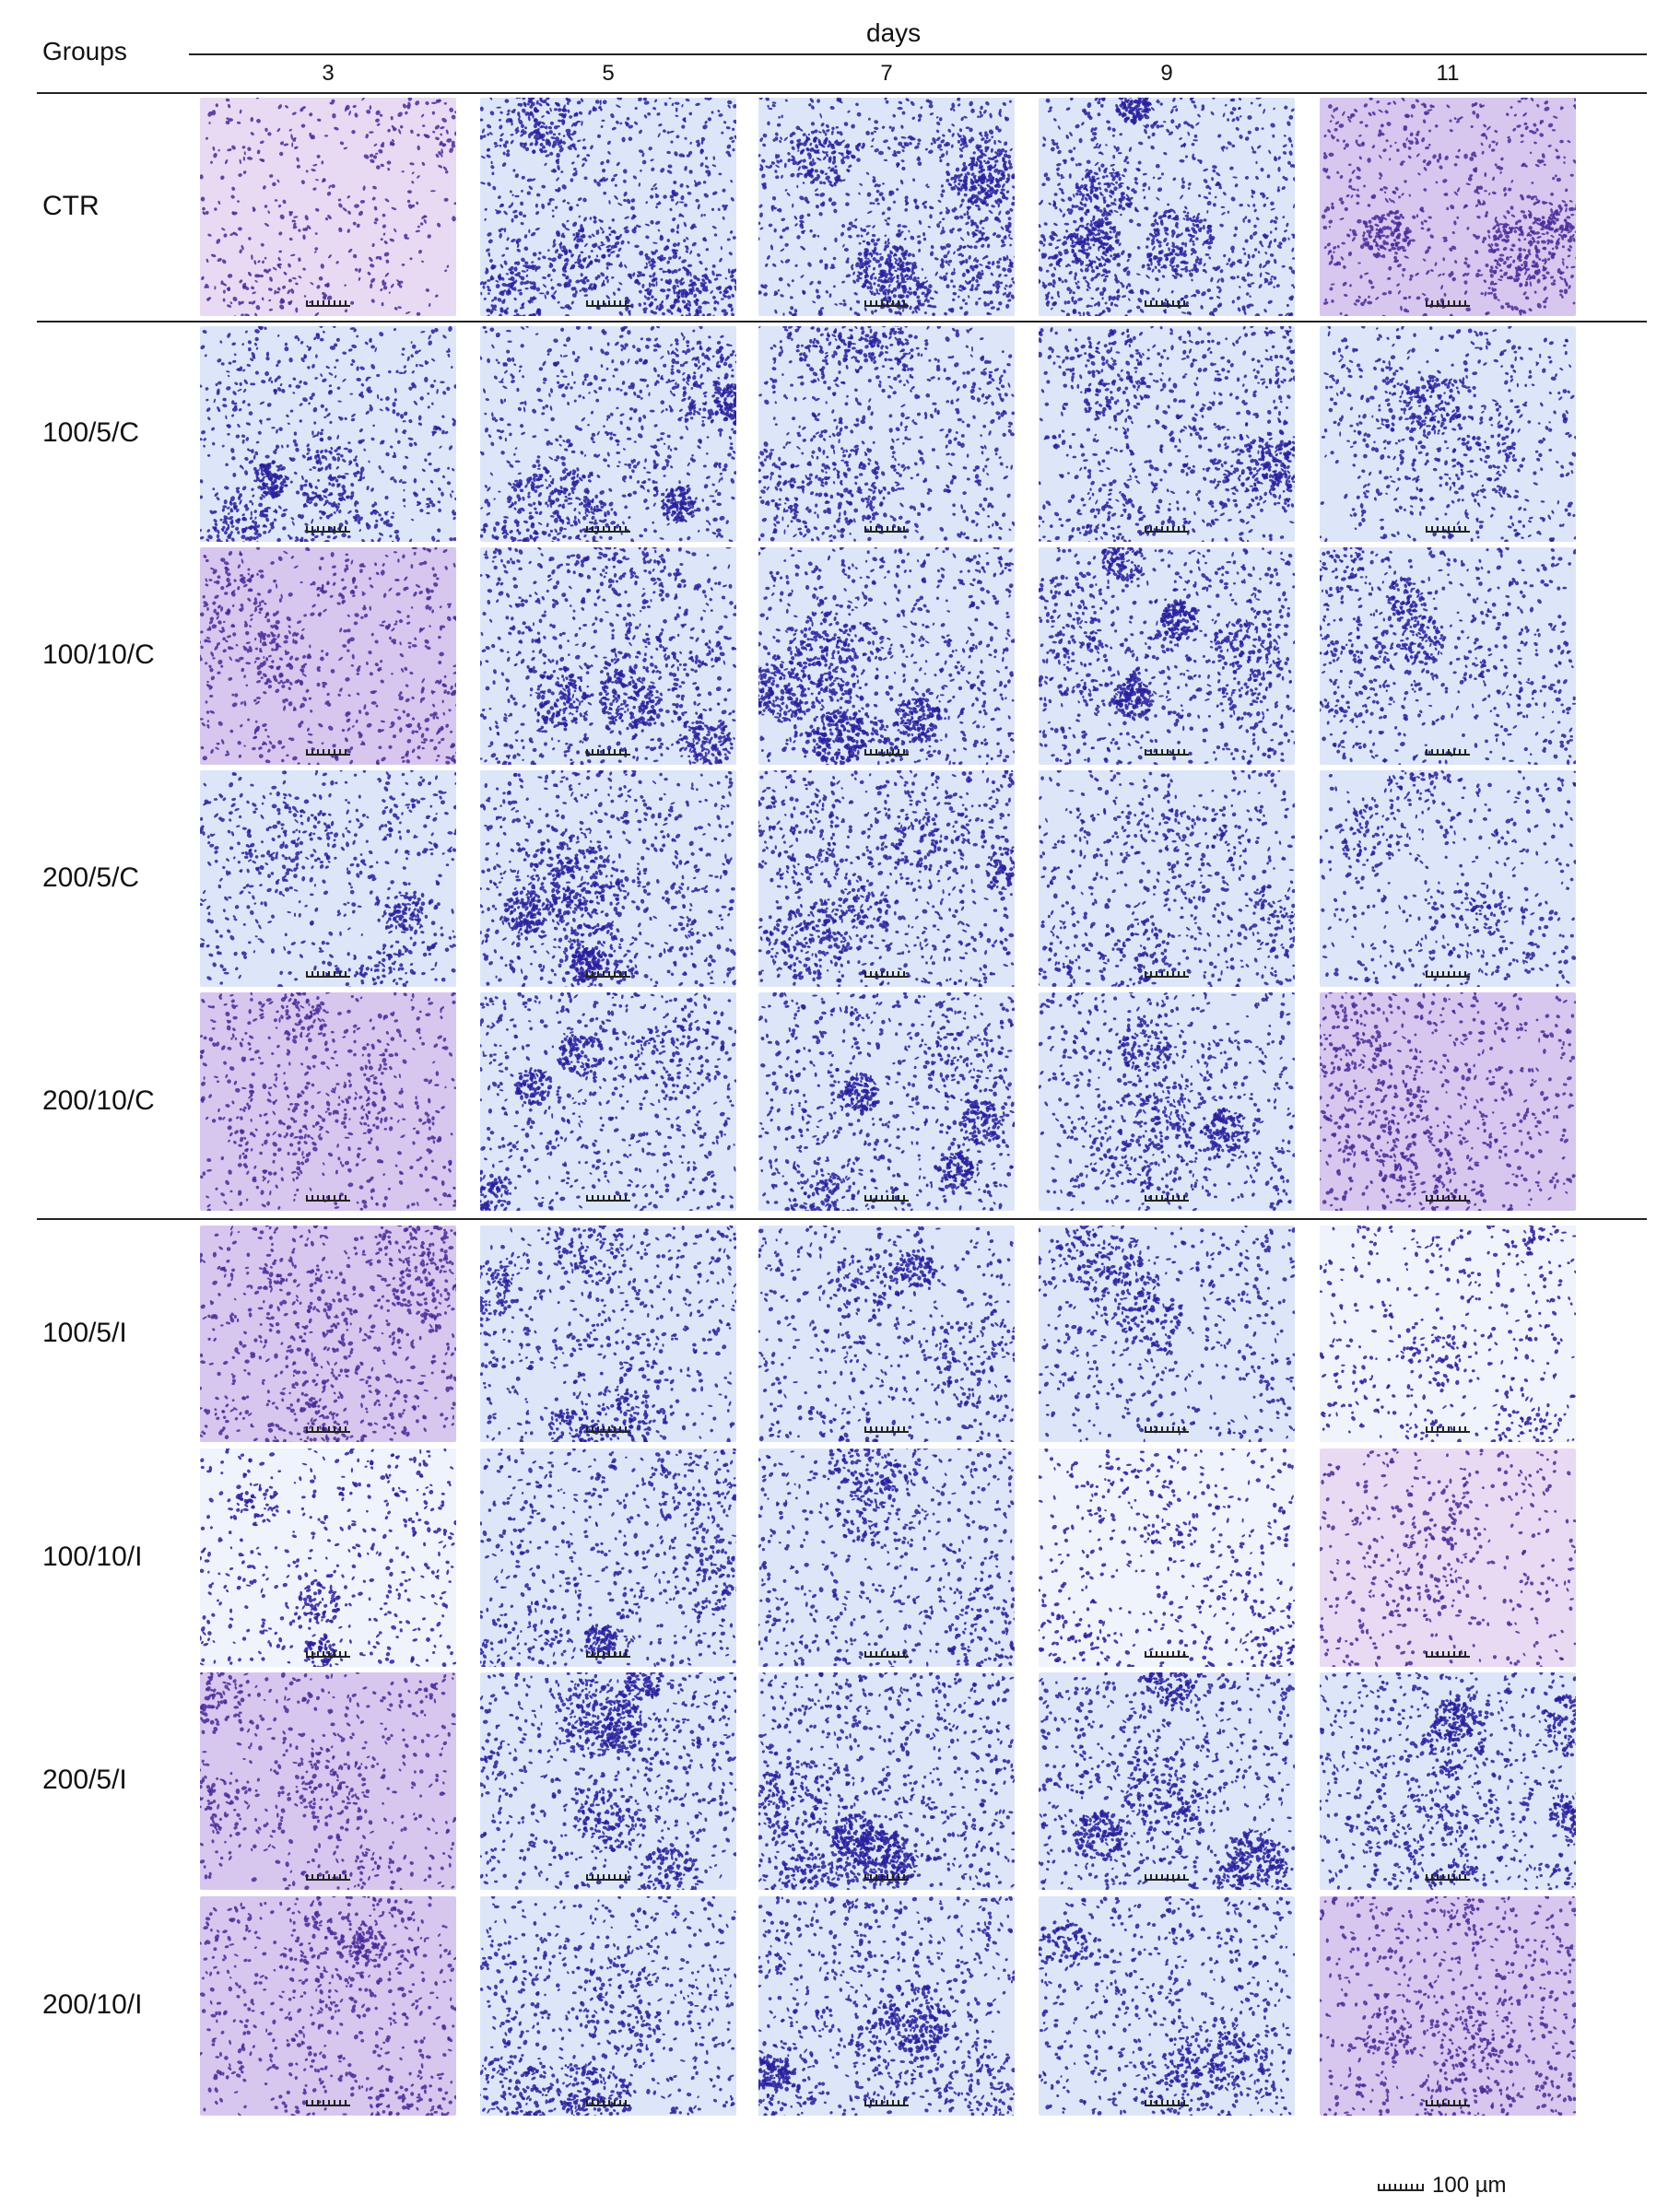  Describe the element at coordinates (886, 74) in the screenshot. I see `day-label-7: 7` at that location.